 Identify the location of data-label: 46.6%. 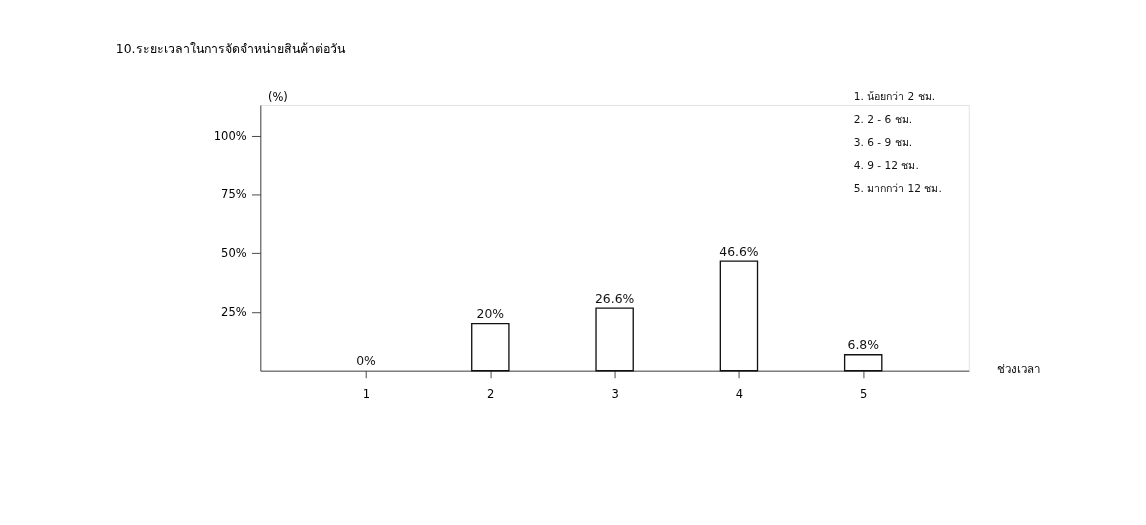
(739, 251).